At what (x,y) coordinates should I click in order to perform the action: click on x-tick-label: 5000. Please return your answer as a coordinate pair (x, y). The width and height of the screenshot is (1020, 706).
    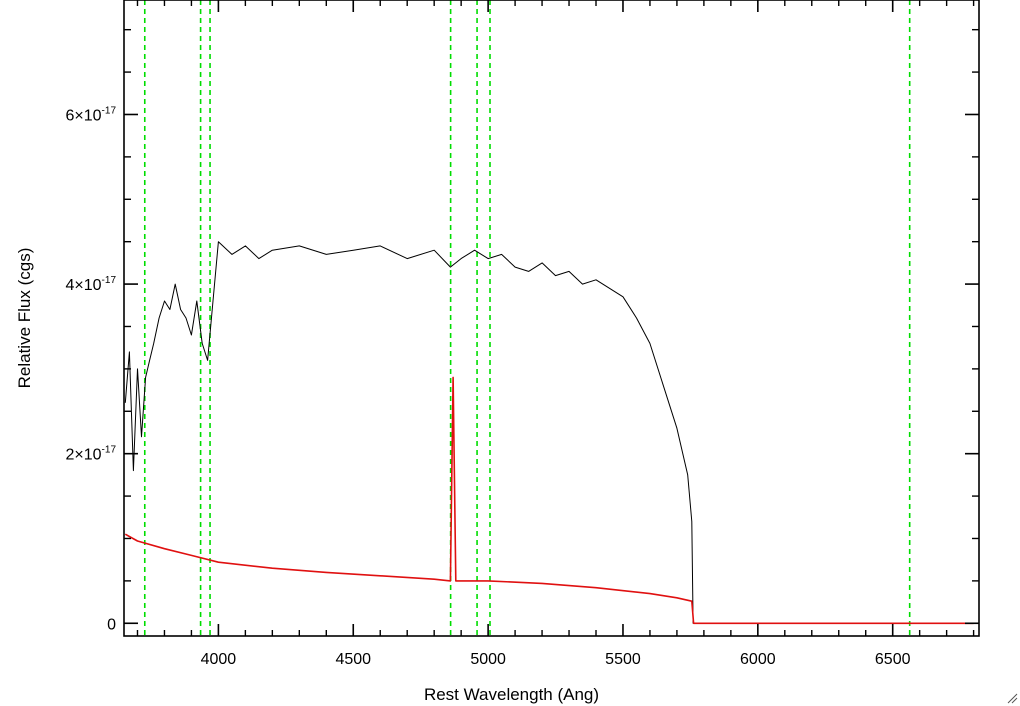
    Looking at the image, I should click on (488, 659).